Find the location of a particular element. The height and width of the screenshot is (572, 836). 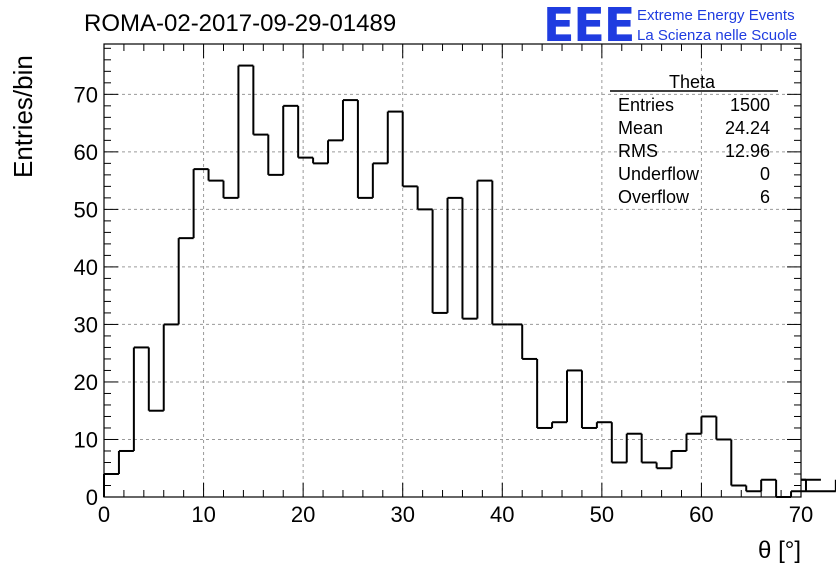

stats-row-label: Mean is located at coordinates (640, 128).